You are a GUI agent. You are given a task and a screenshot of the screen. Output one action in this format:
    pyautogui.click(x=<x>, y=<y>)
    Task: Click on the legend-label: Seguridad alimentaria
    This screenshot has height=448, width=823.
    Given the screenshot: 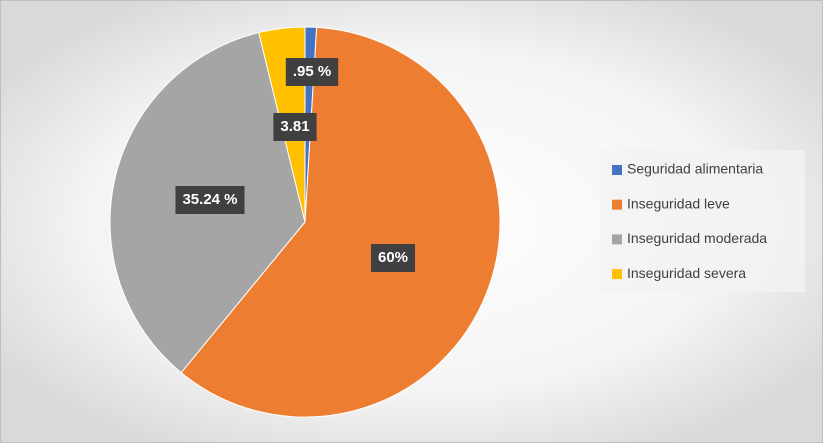 What is the action you would take?
    pyautogui.click(x=695, y=169)
    